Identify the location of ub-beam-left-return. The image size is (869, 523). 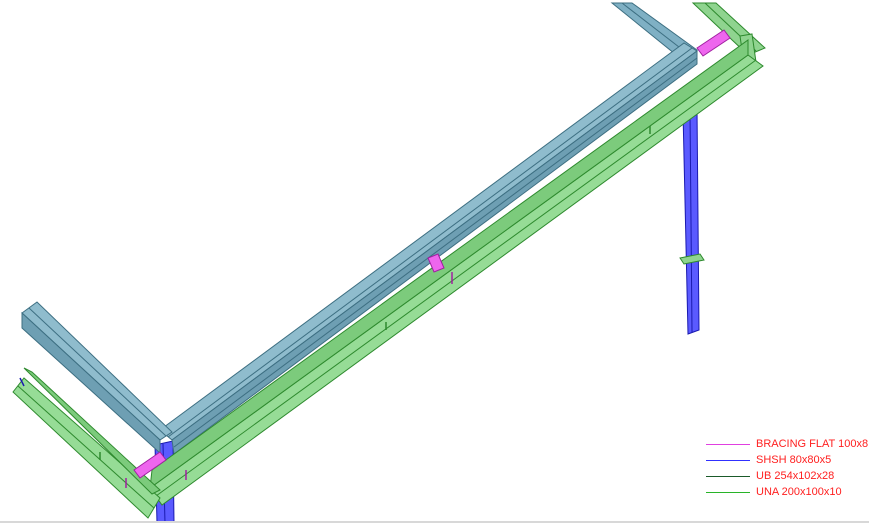
(97, 378).